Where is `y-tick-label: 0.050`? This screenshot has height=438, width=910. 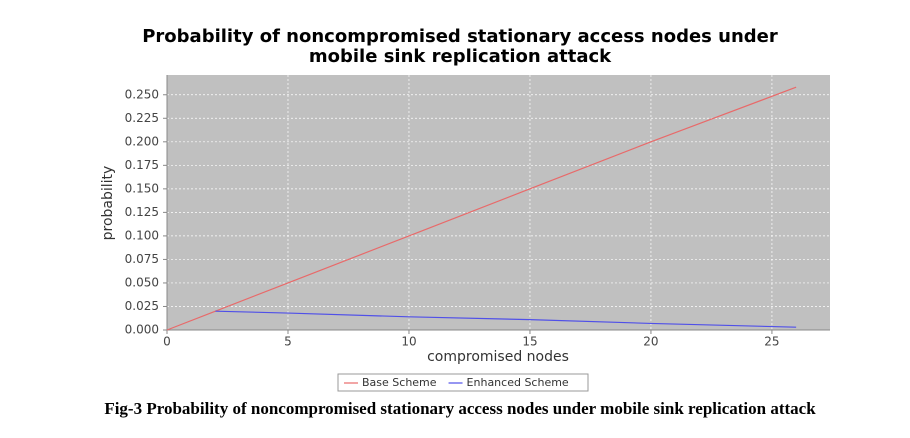
y-tick-label: 0.050 is located at coordinates (142, 282).